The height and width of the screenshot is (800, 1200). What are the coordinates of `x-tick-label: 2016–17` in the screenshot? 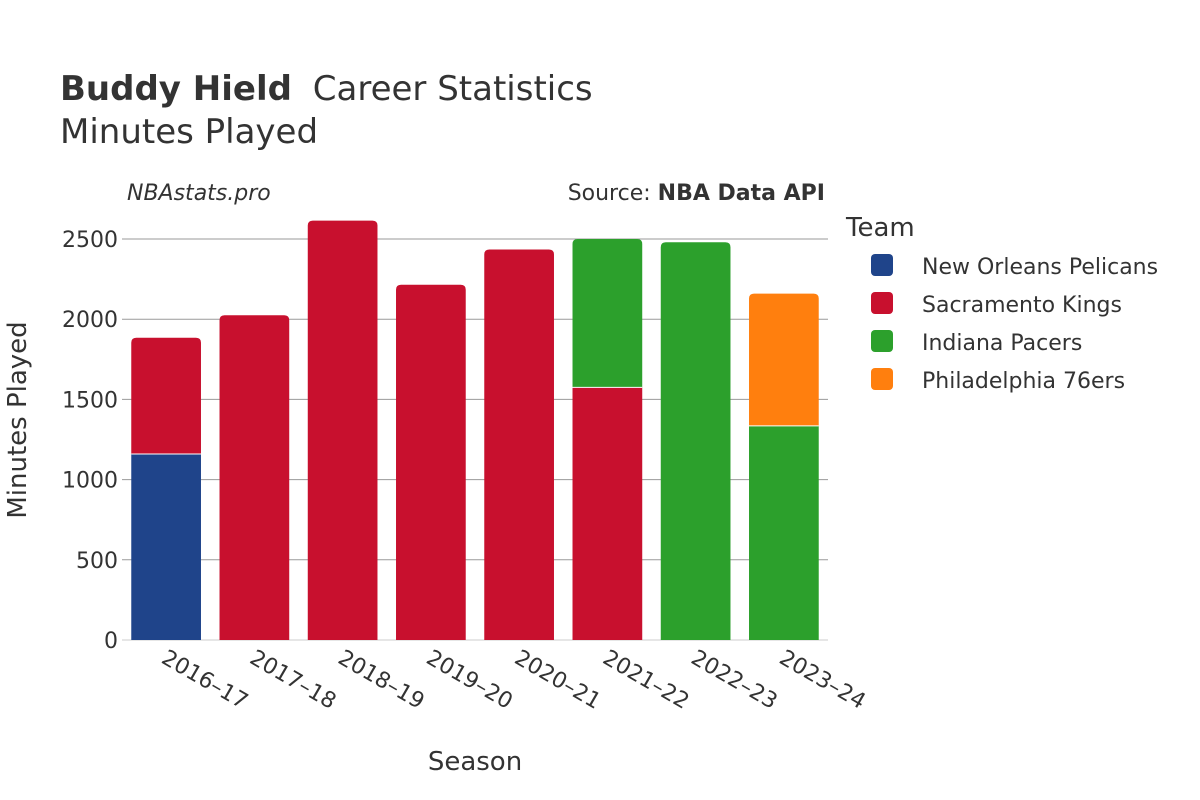 It's located at (204, 680).